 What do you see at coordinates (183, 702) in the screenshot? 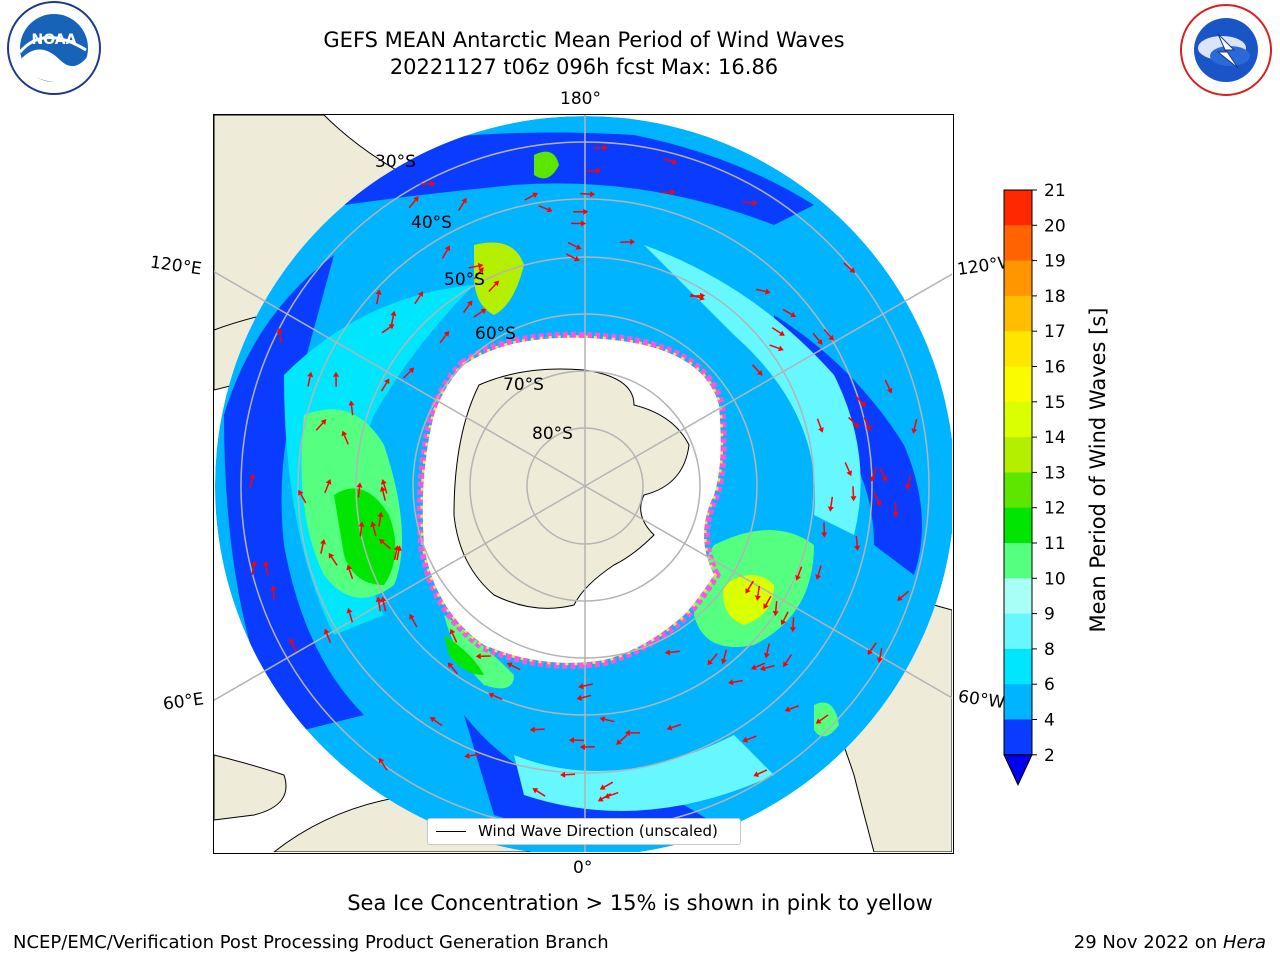
I see `lon-label-60e: 60°E` at bounding box center [183, 702].